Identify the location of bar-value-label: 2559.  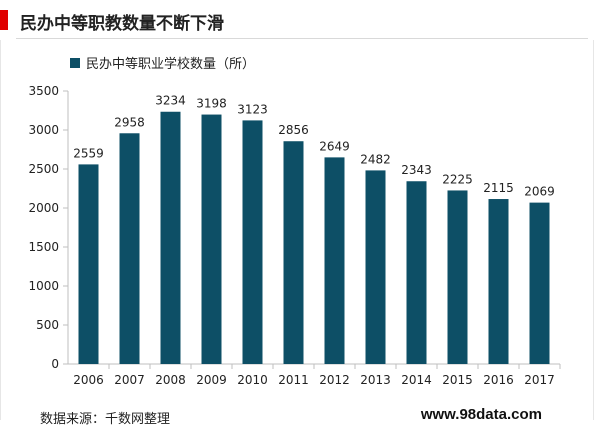
(88, 153).